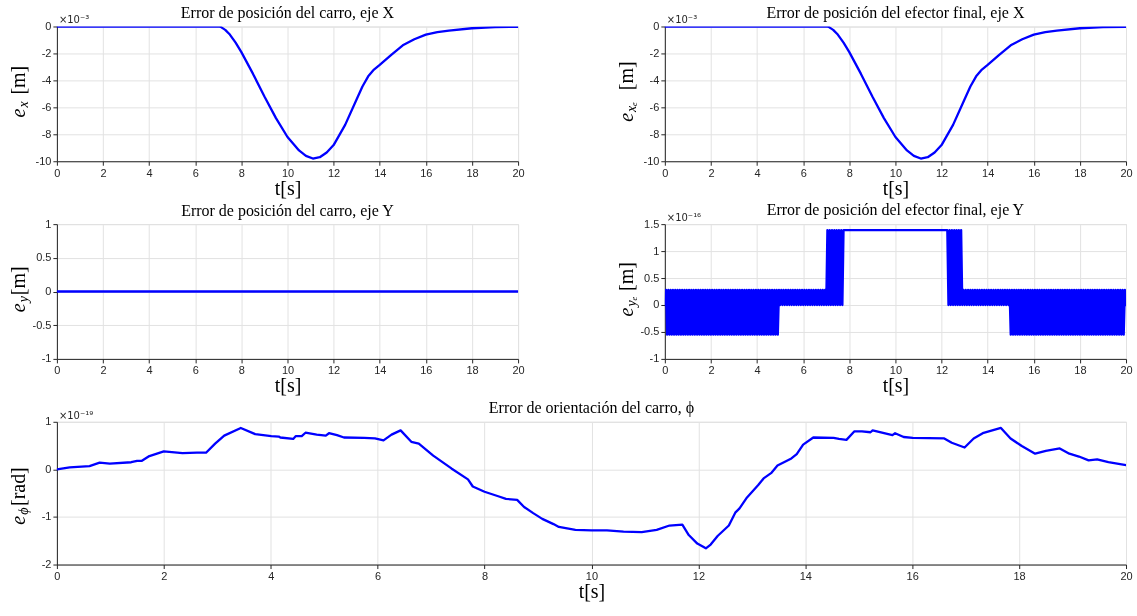 The height and width of the screenshot is (616, 1137). What do you see at coordinates (18, 91) in the screenshot?
I see `y-axis-title: ex [m]` at bounding box center [18, 91].